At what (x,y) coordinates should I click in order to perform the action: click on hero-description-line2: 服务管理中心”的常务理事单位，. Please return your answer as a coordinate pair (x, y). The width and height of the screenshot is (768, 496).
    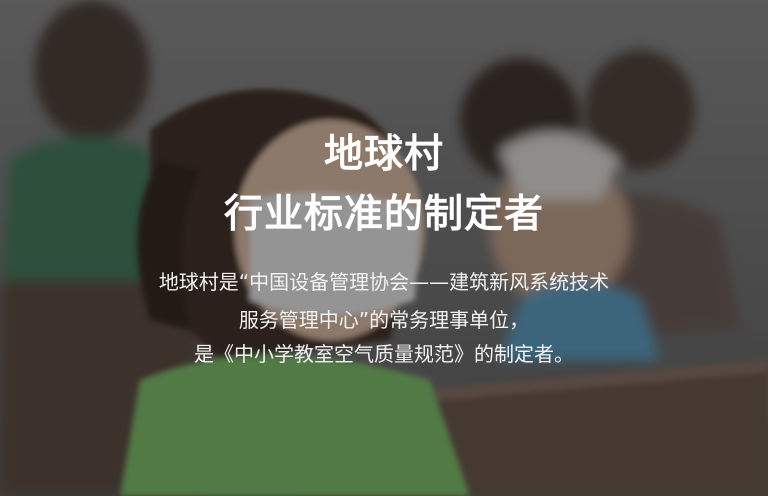
    Looking at the image, I should click on (384, 320).